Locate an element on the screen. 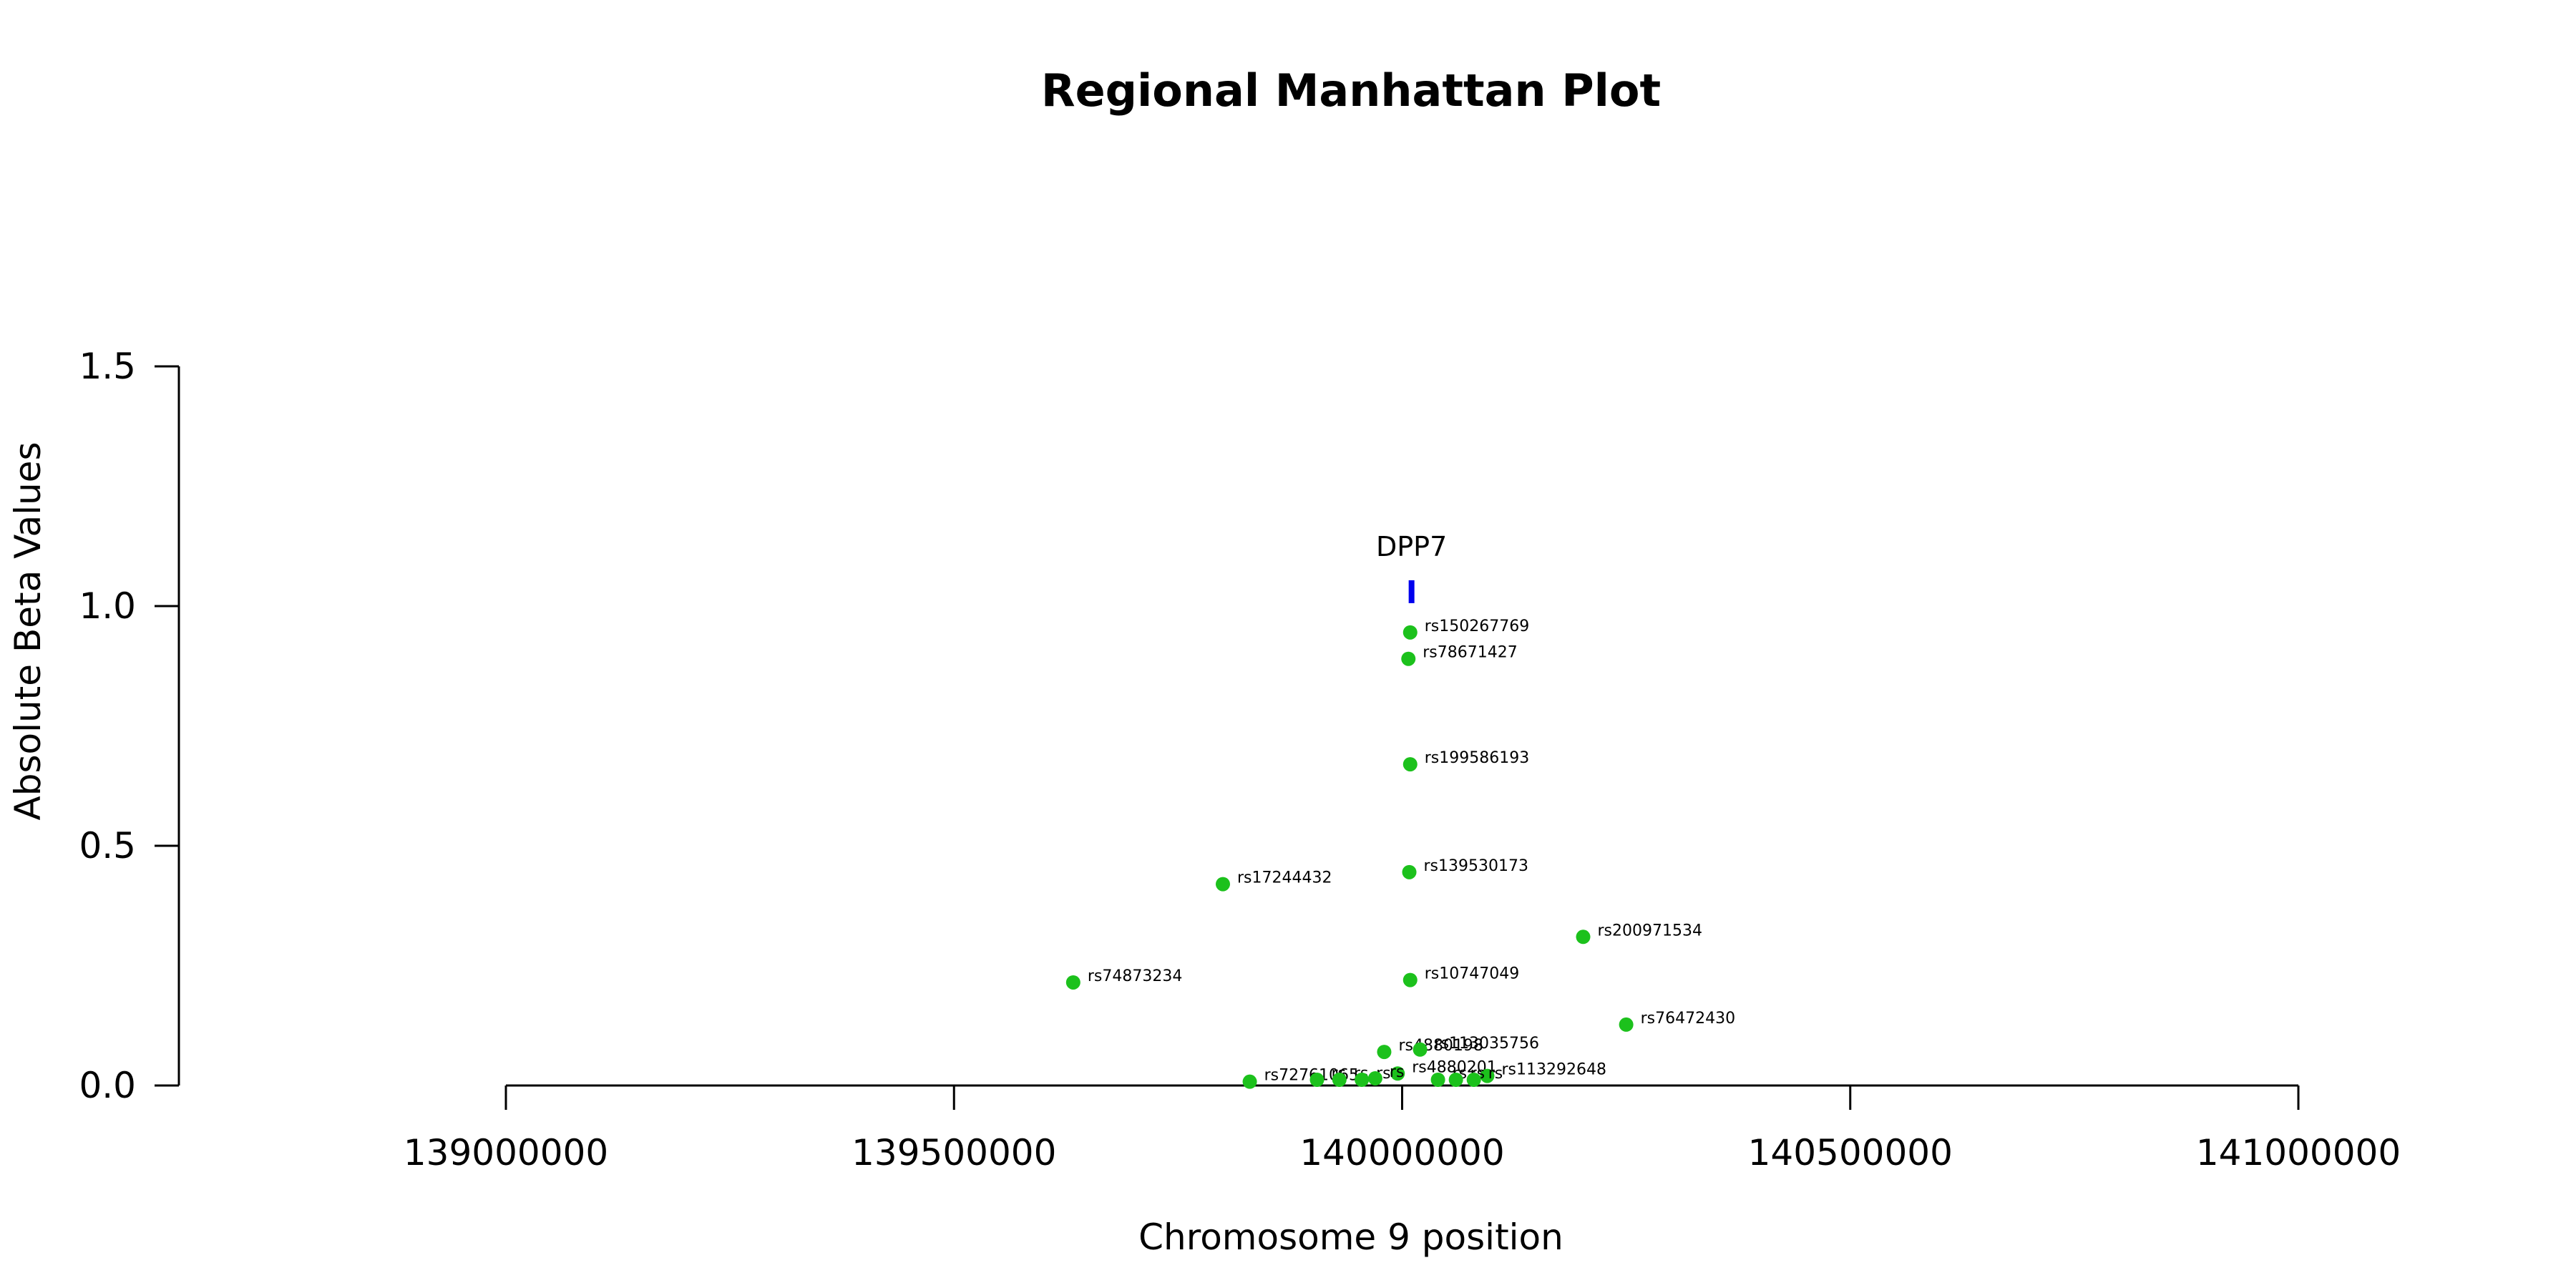 Image resolution: width=2576 pixels, height=1288 pixels. snp-label: rs10747049 is located at coordinates (1472, 974).